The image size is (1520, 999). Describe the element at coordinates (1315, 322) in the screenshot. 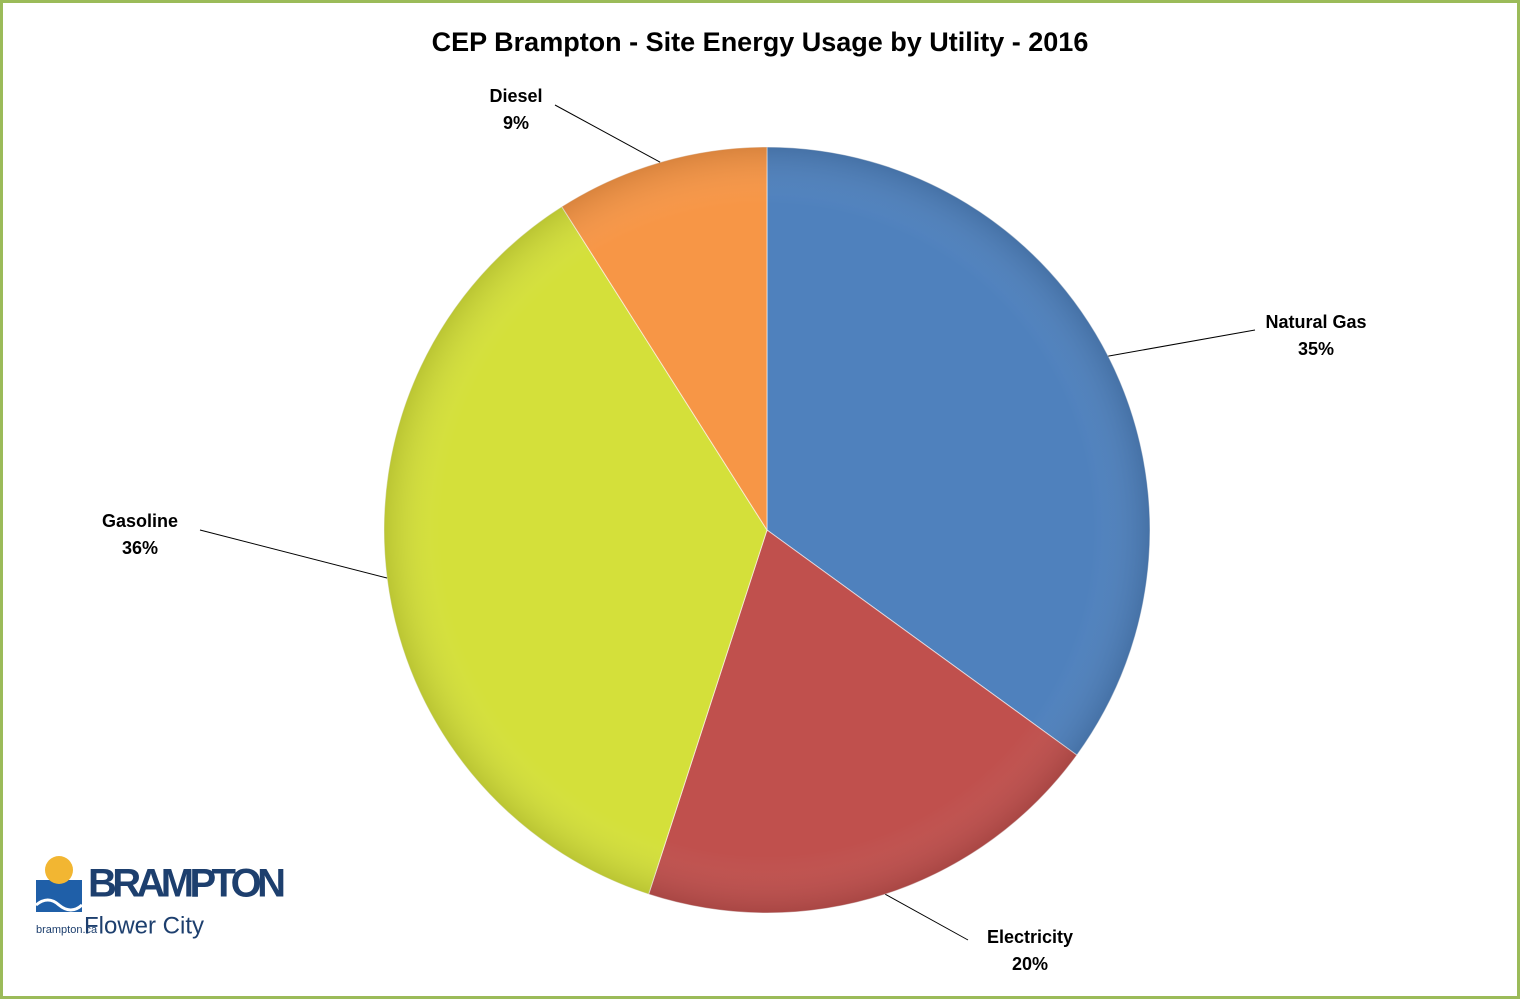

I see `category-label: Natural Gas` at that location.